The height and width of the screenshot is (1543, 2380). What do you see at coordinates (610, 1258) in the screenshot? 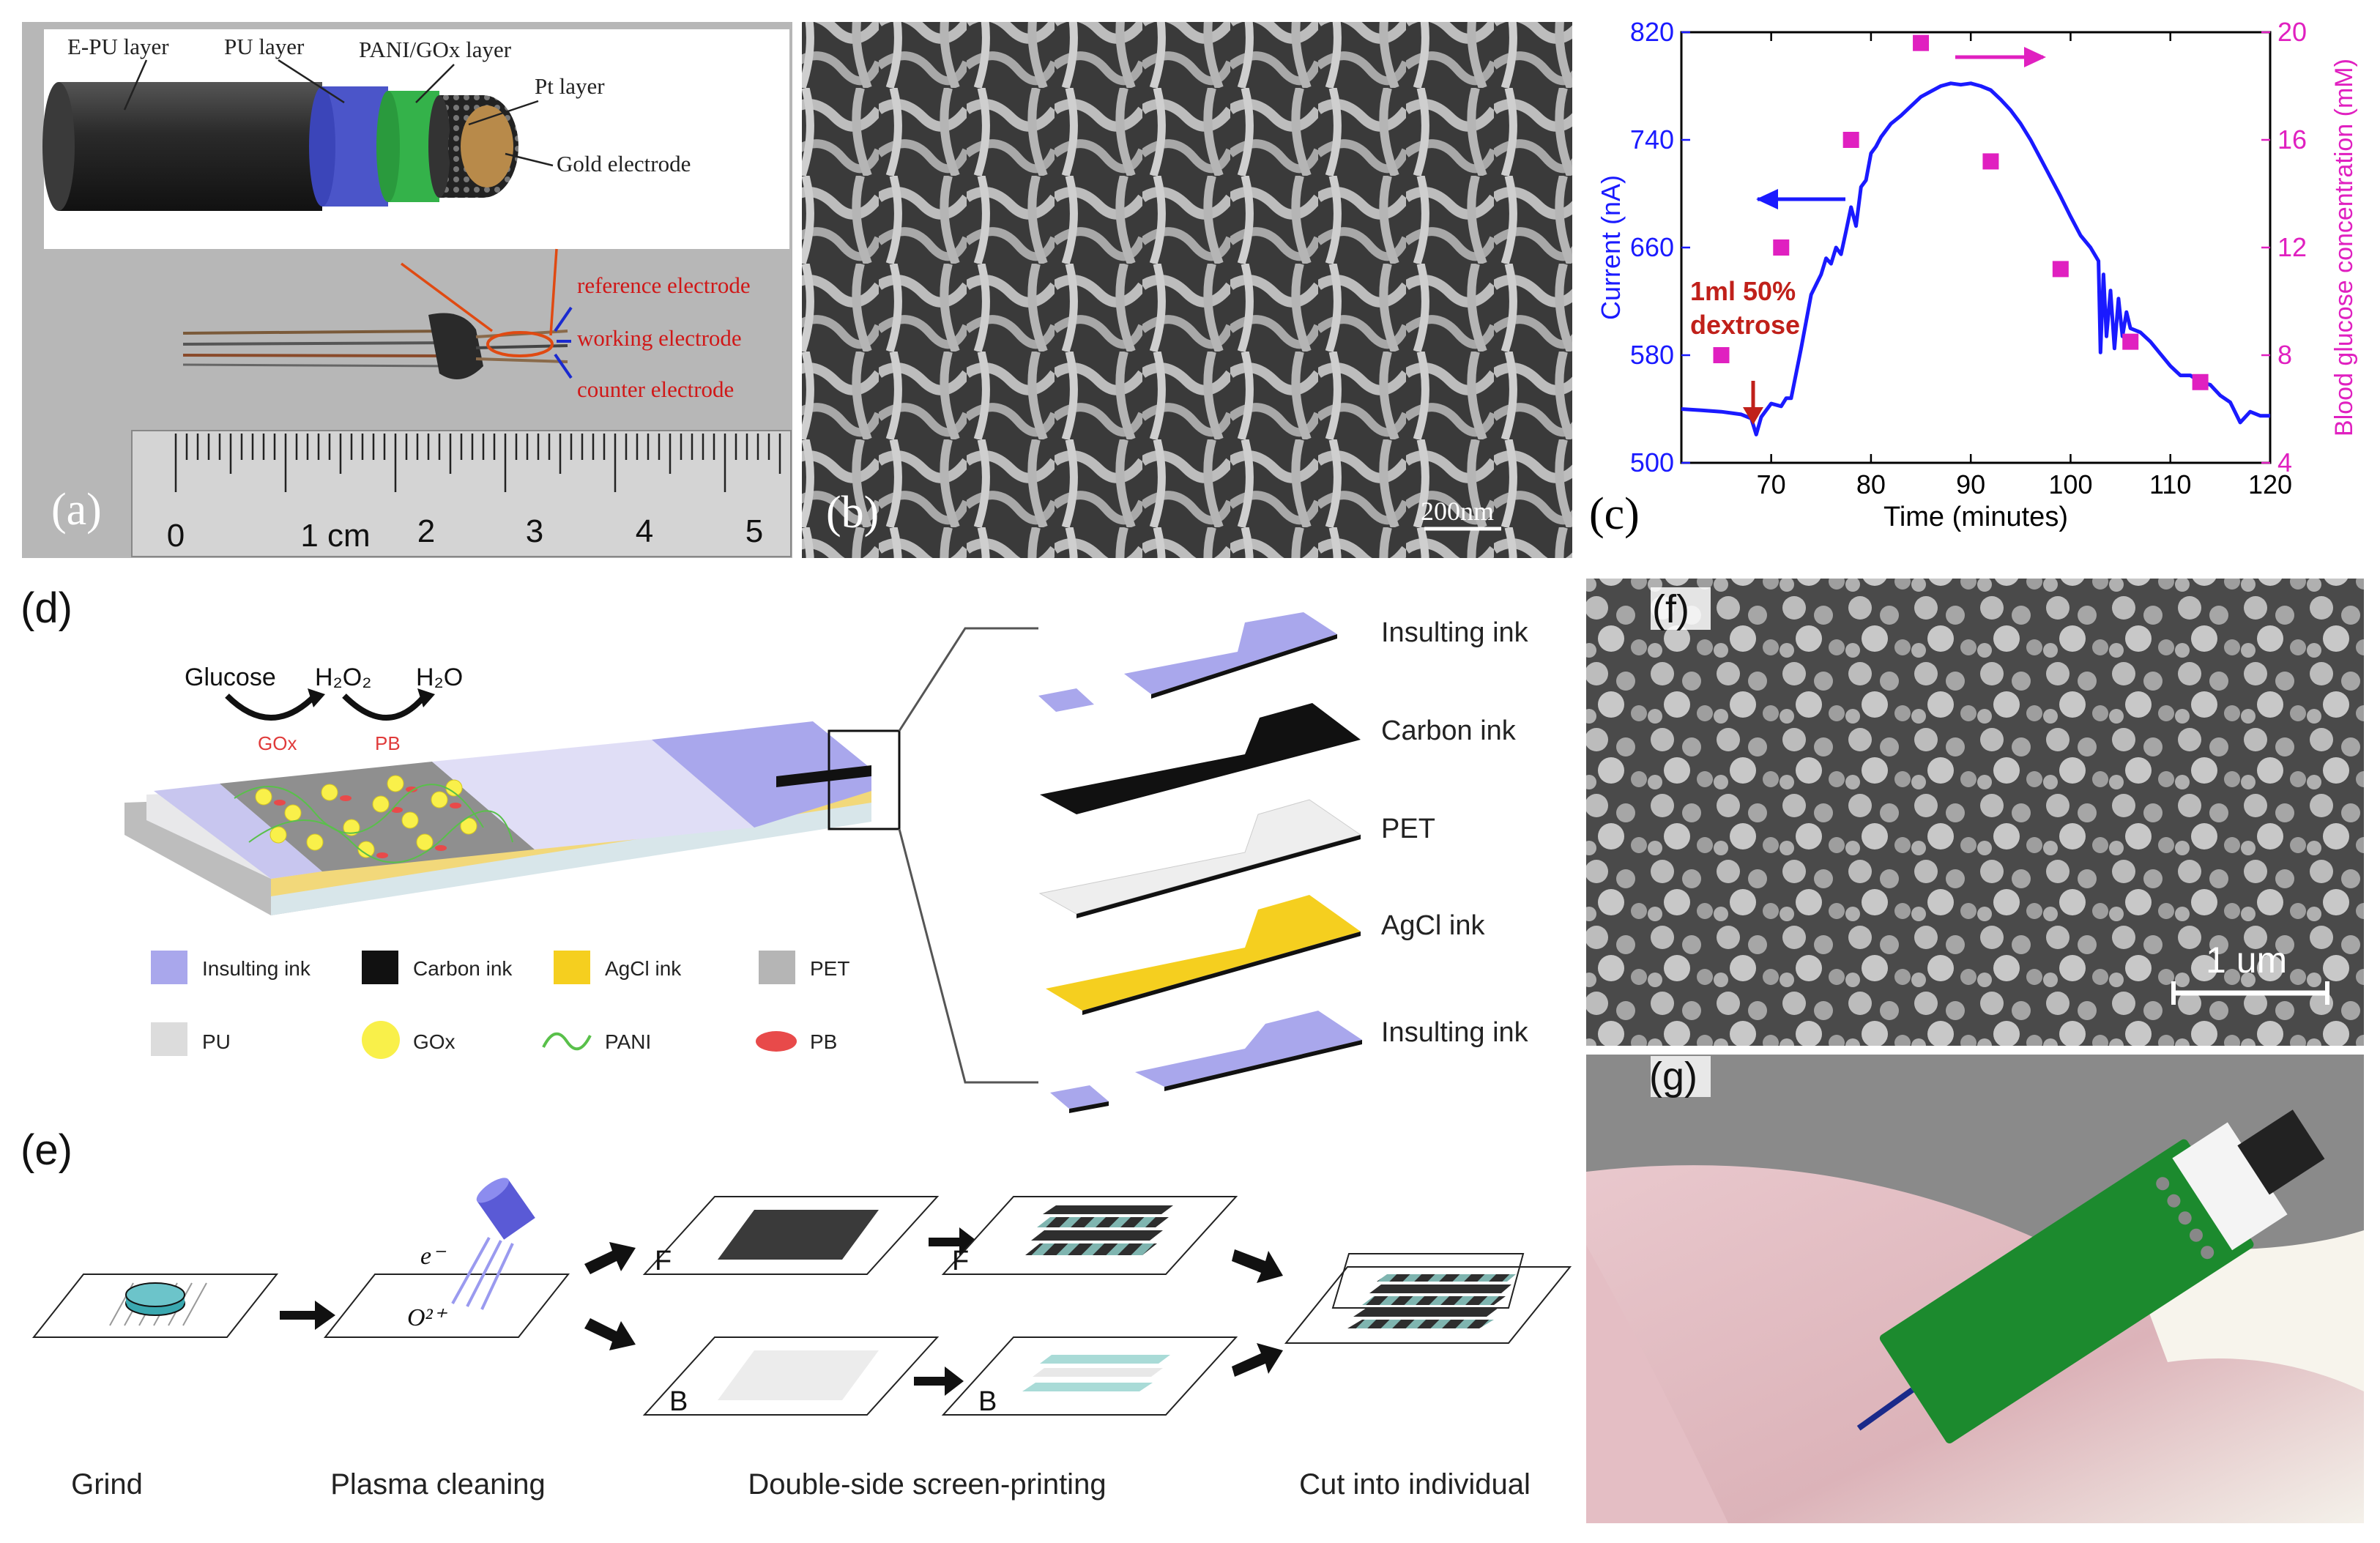
I see `branch-arrow-up` at bounding box center [610, 1258].